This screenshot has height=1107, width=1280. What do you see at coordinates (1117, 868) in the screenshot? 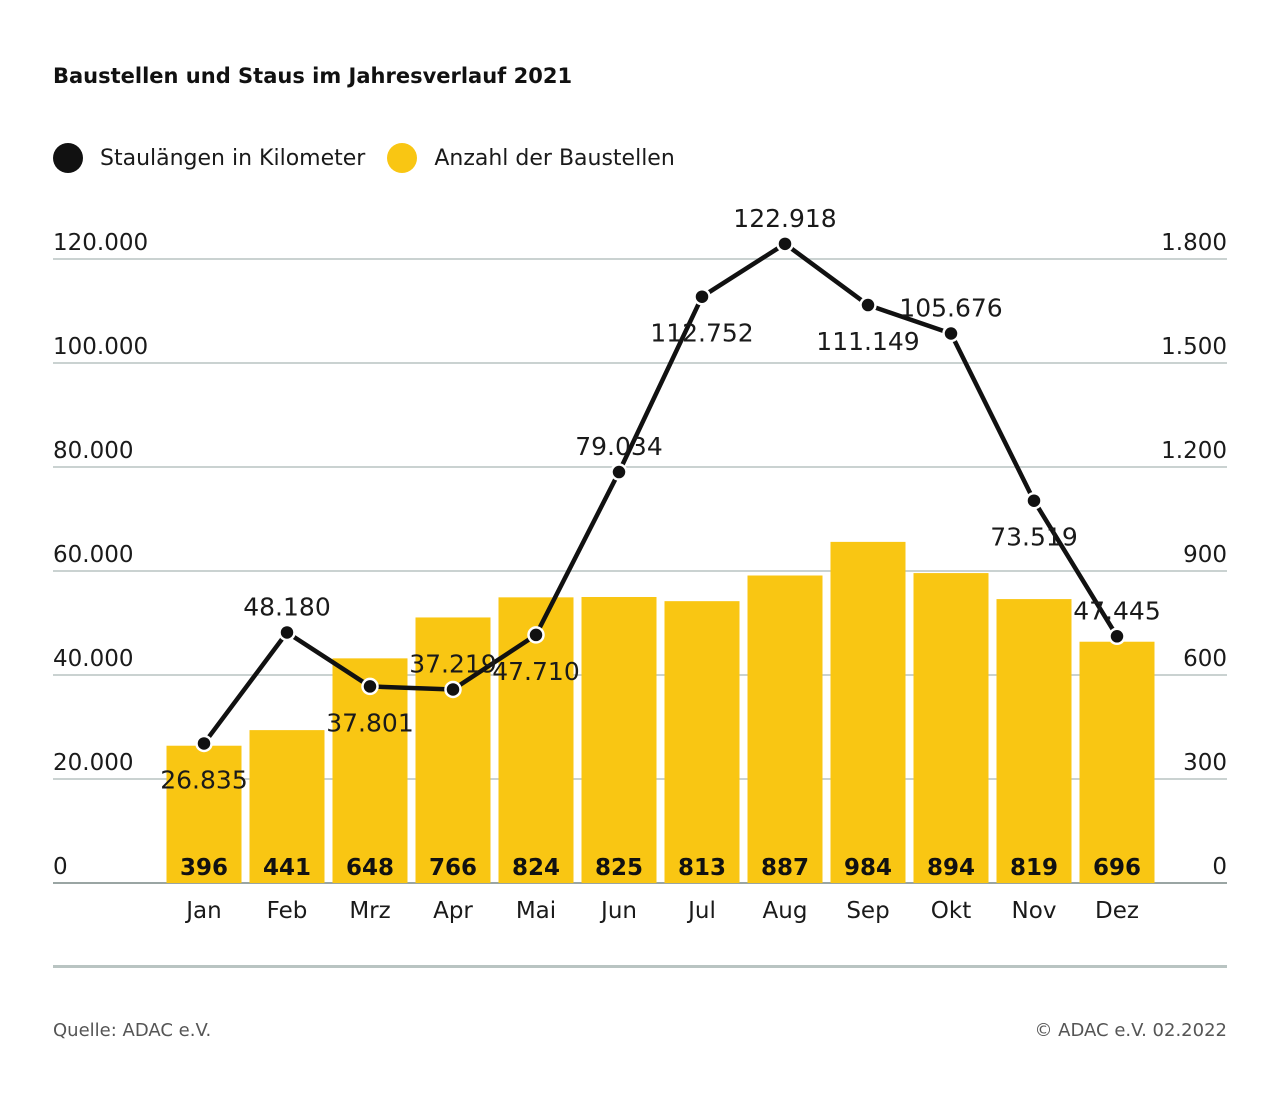
I see `bar-value-label: 696` at bounding box center [1117, 868].